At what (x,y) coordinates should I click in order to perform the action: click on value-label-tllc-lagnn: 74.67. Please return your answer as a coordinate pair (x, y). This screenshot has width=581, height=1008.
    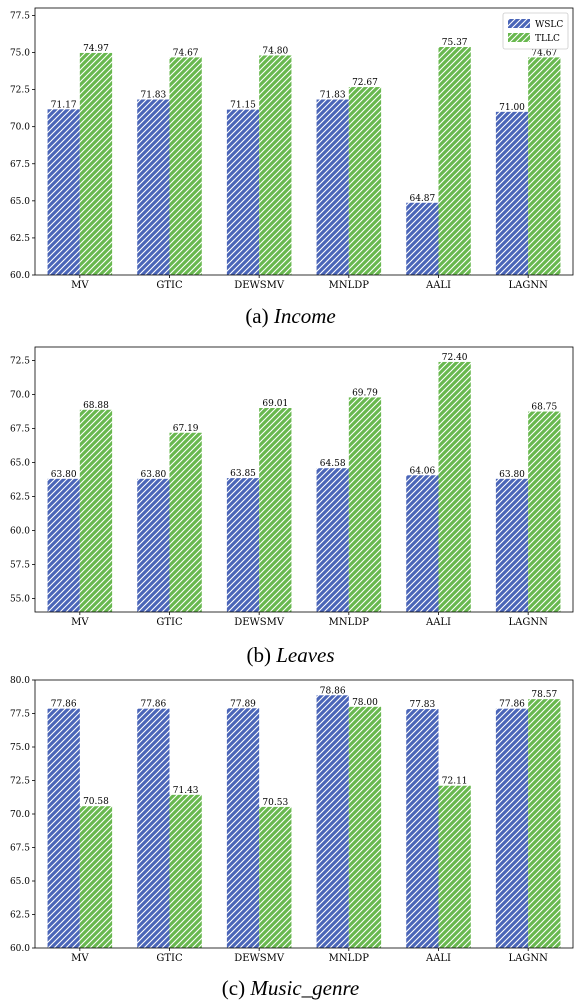
    Looking at the image, I should click on (544, 53).